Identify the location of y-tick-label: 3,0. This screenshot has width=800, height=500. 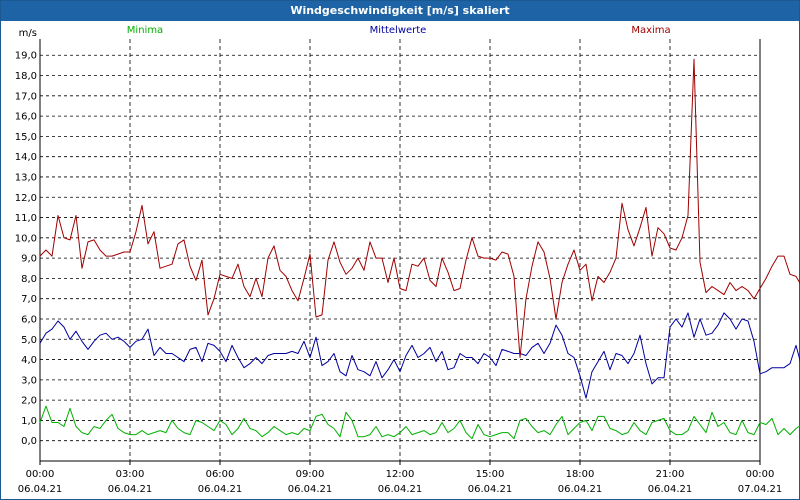
(29, 380).